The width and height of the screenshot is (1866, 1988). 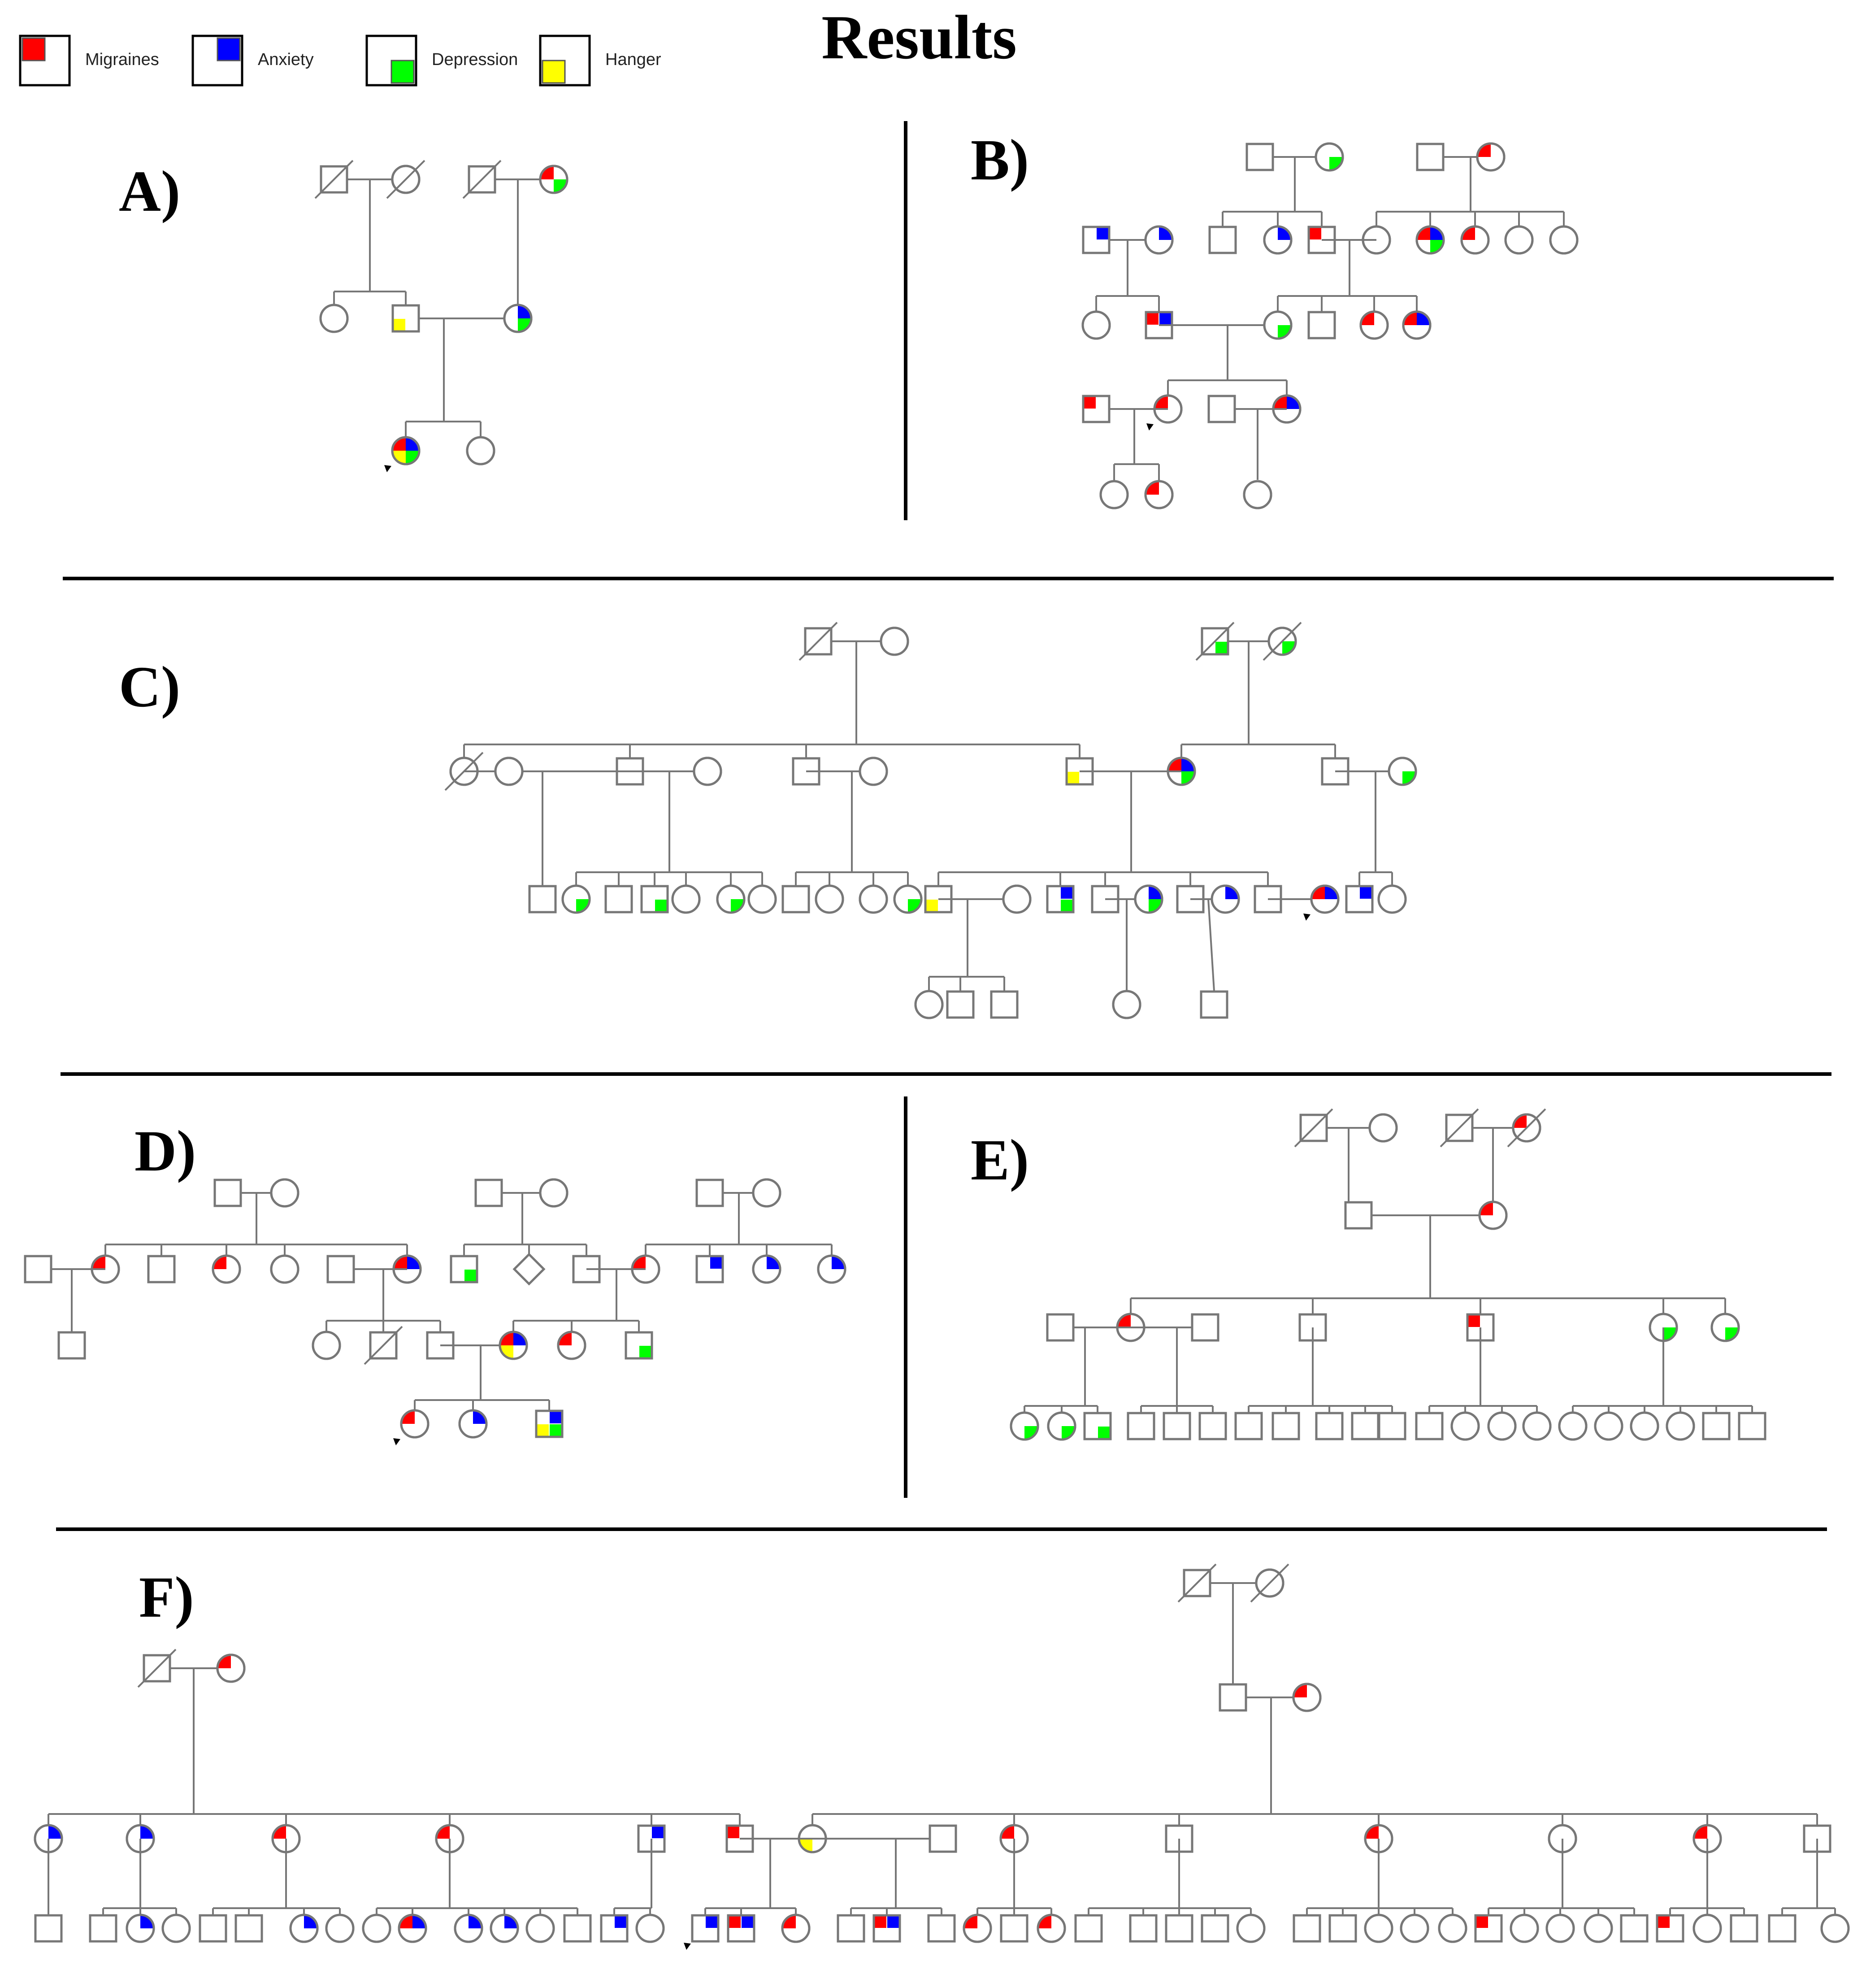 What do you see at coordinates (919, 37) in the screenshot?
I see `figure-title: Results` at bounding box center [919, 37].